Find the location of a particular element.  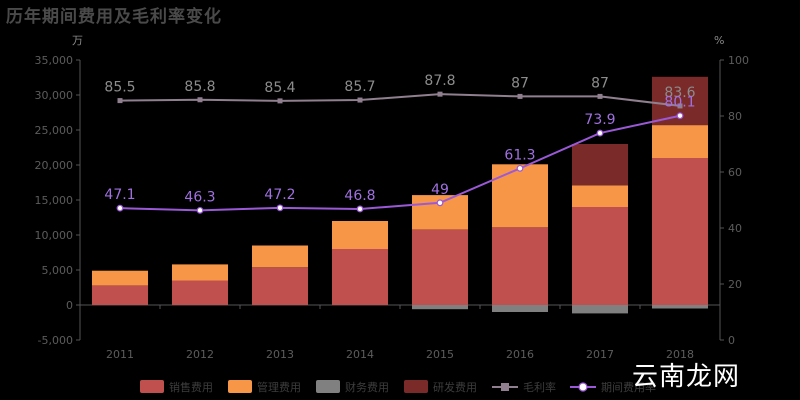

x-tick-label: 2018 is located at coordinates (680, 354).